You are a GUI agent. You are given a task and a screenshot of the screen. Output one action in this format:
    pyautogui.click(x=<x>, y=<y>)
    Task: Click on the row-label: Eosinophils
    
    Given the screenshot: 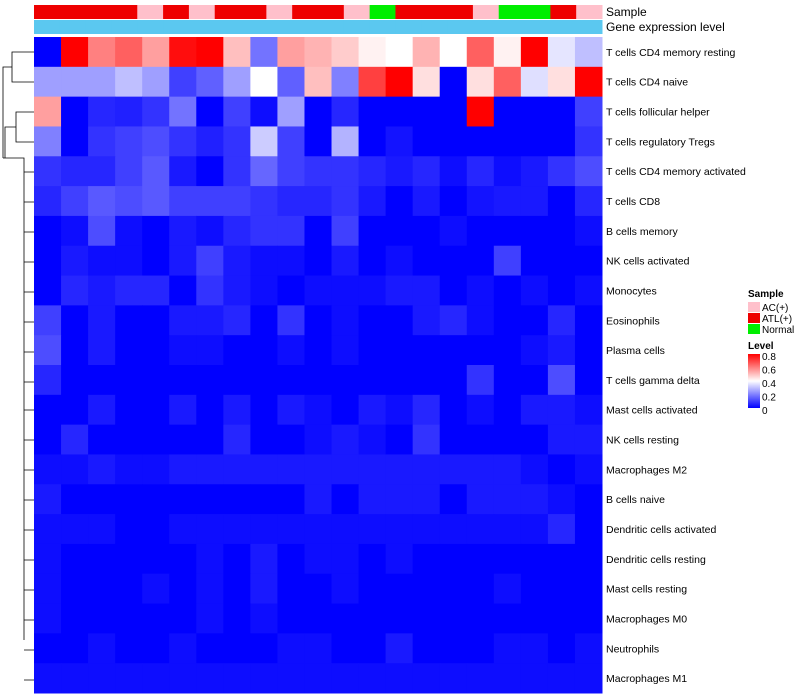 What is the action you would take?
    pyautogui.click(x=633, y=321)
    